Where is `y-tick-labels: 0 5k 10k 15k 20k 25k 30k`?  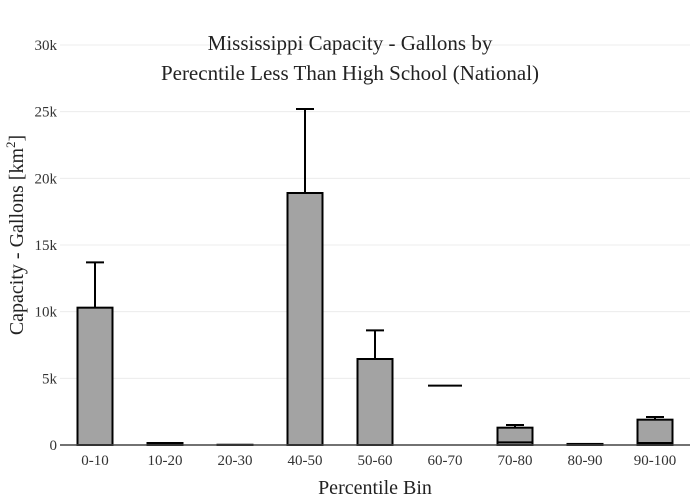
y-tick-labels: 0 5k 10k 15k 20k 25k 30k is located at coordinates (46, 246).